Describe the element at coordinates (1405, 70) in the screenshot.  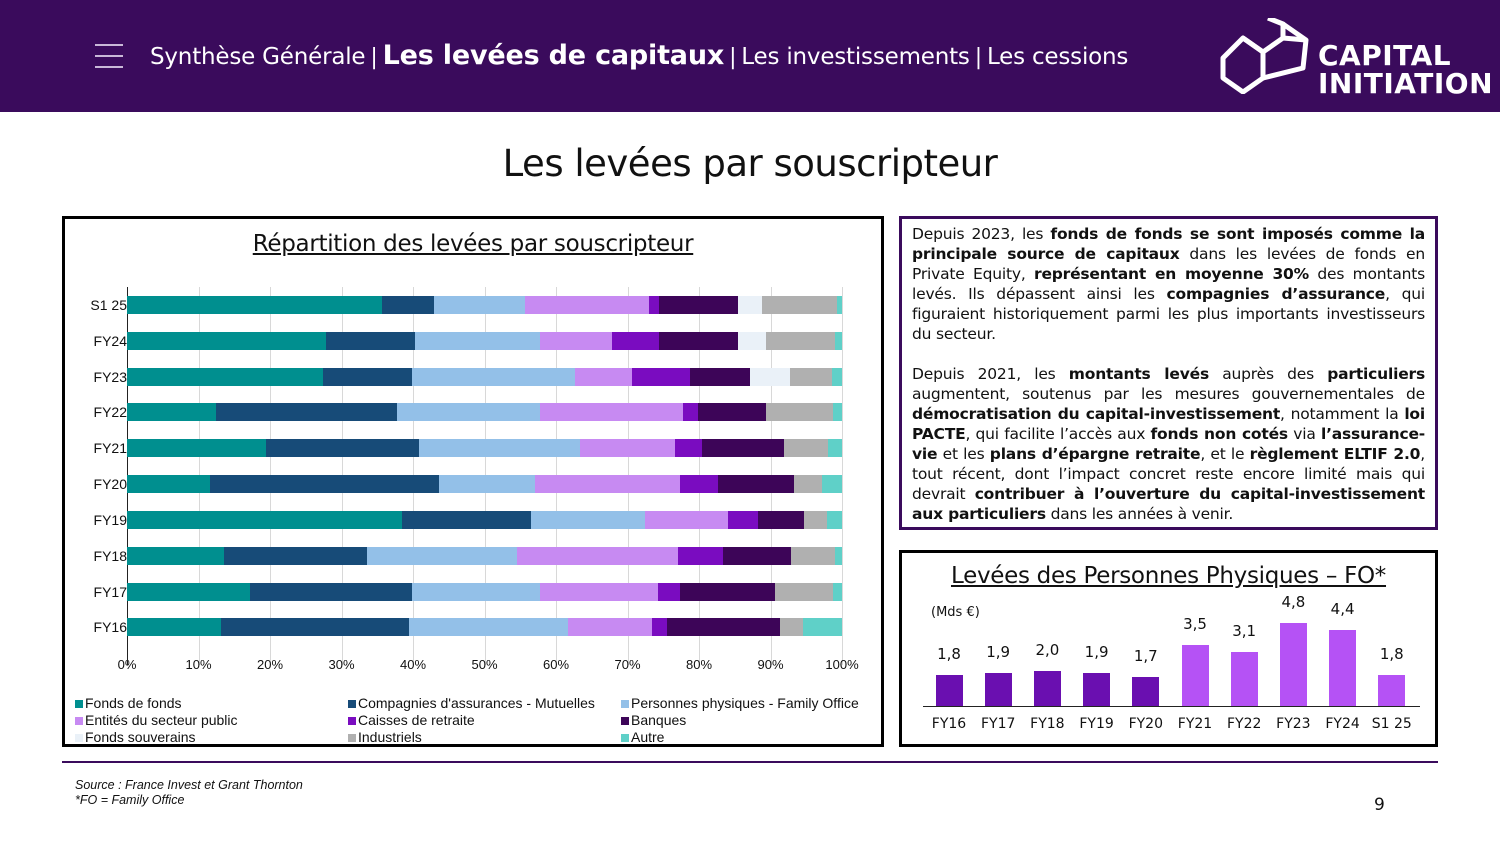
I see `logo-text: CAPITAL INITIATION` at that location.